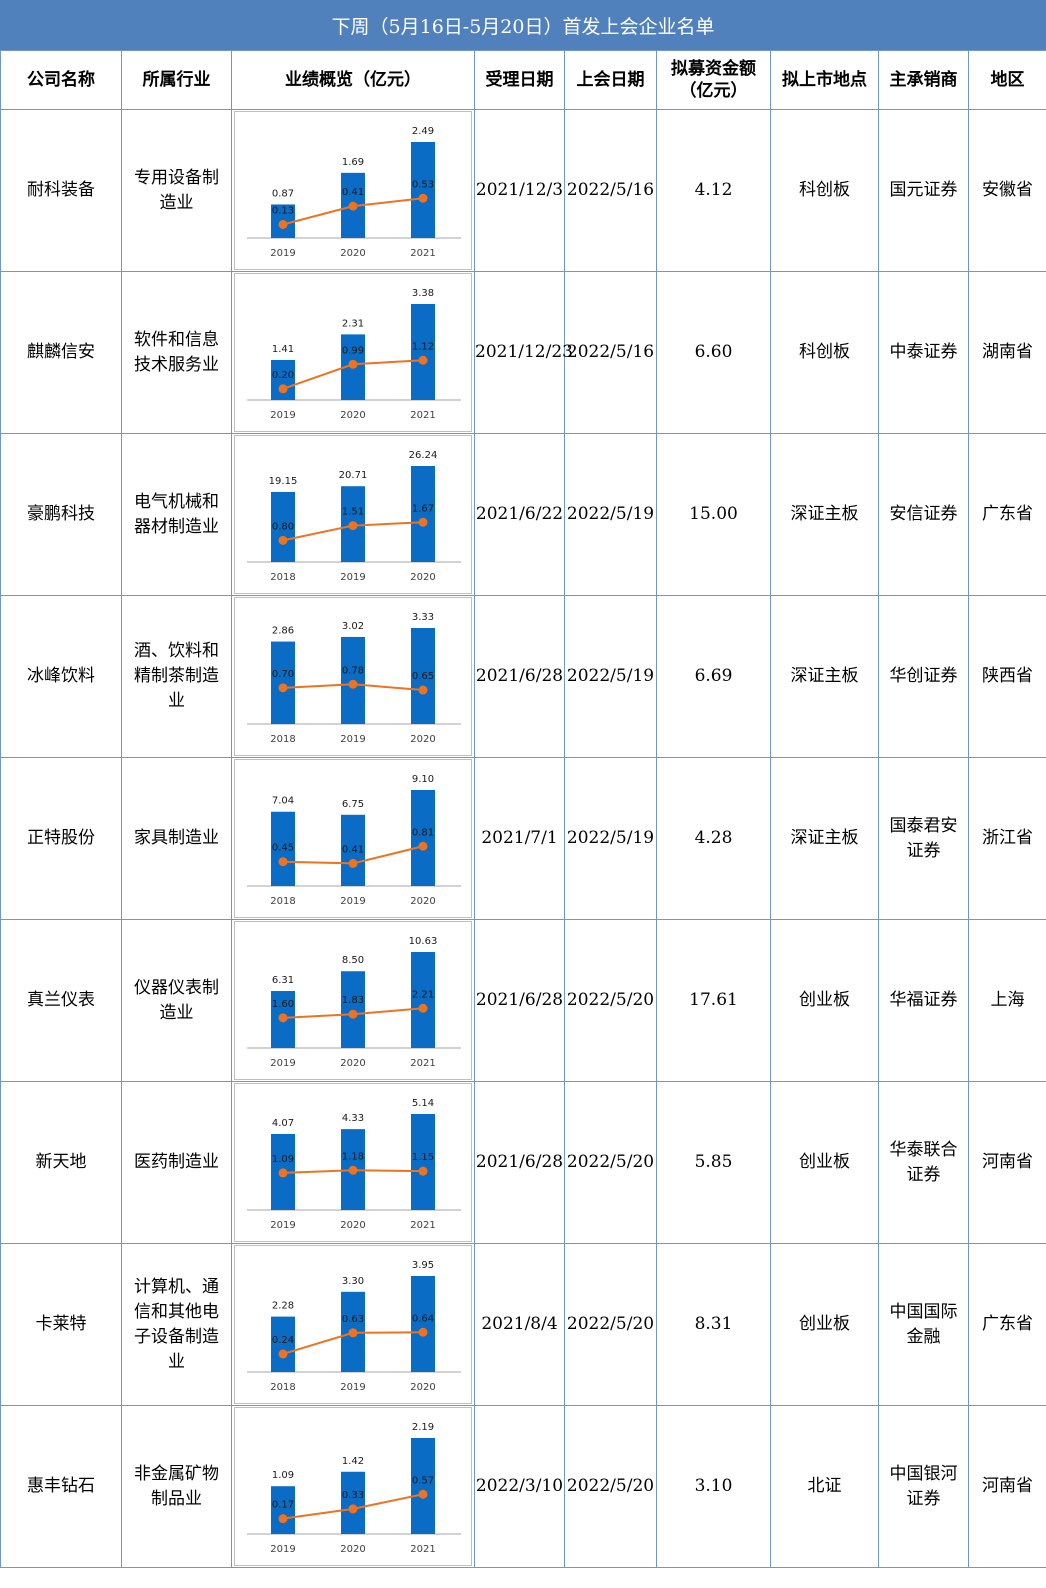  What do you see at coordinates (353, 1118) in the screenshot?
I see `bar-value-label: 4.33` at bounding box center [353, 1118].